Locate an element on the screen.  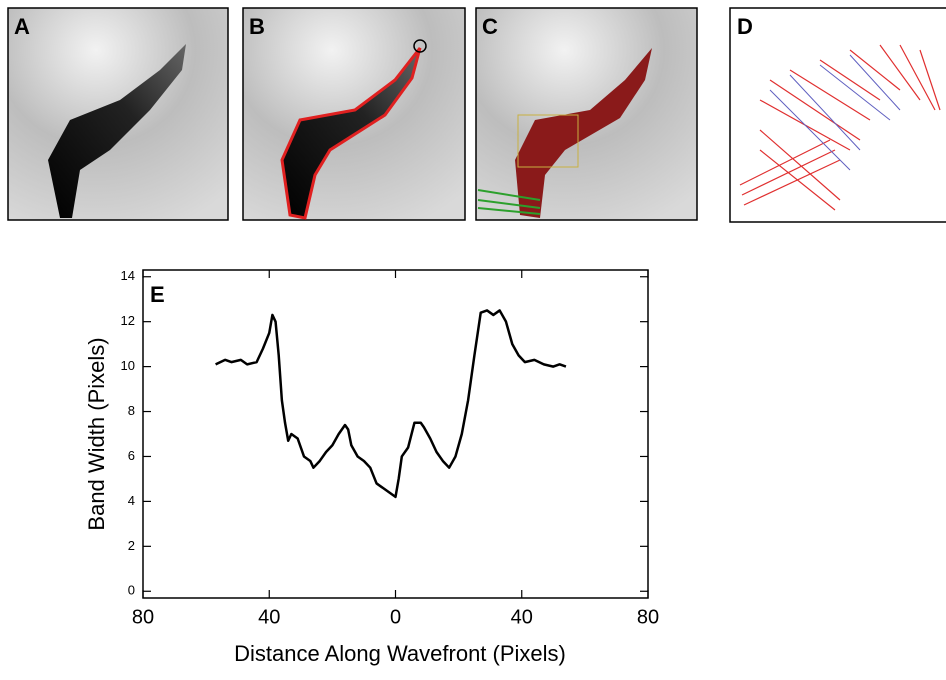
y-tick-label: 2 is located at coordinates (131, 545).